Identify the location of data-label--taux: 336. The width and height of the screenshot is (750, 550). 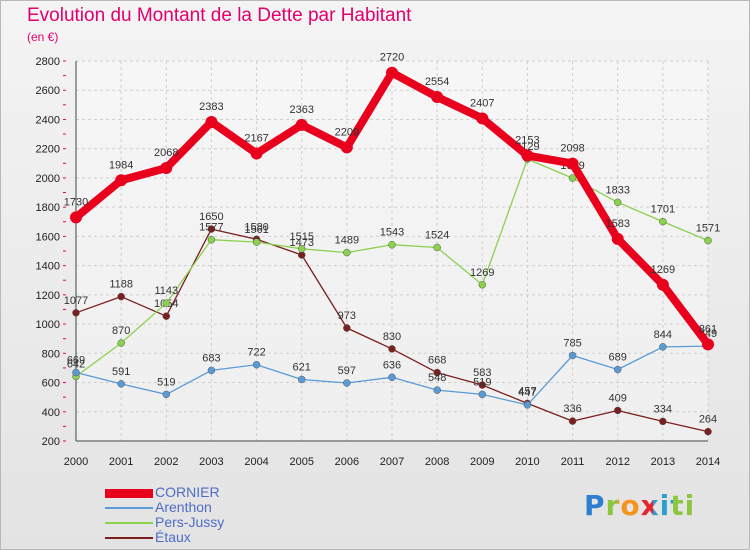
(572, 409).